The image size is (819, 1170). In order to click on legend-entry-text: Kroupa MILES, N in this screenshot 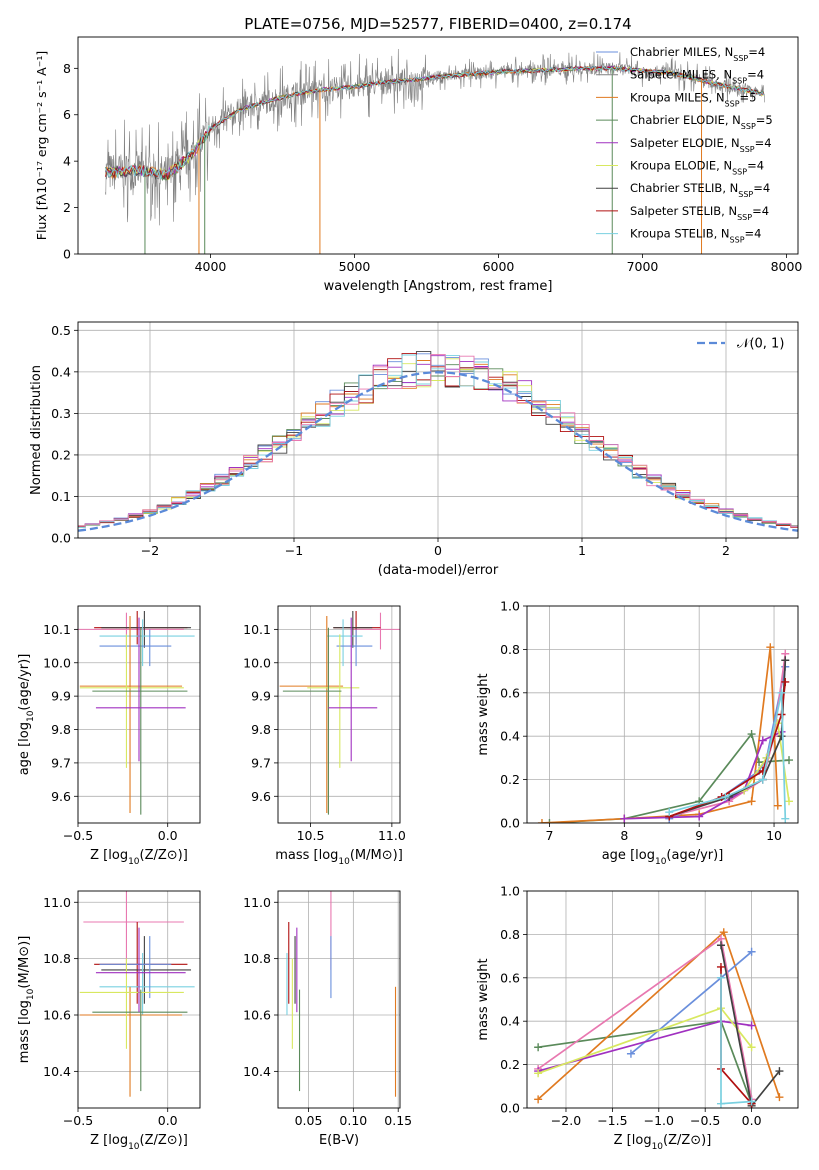, I will do `click(677, 97)`.